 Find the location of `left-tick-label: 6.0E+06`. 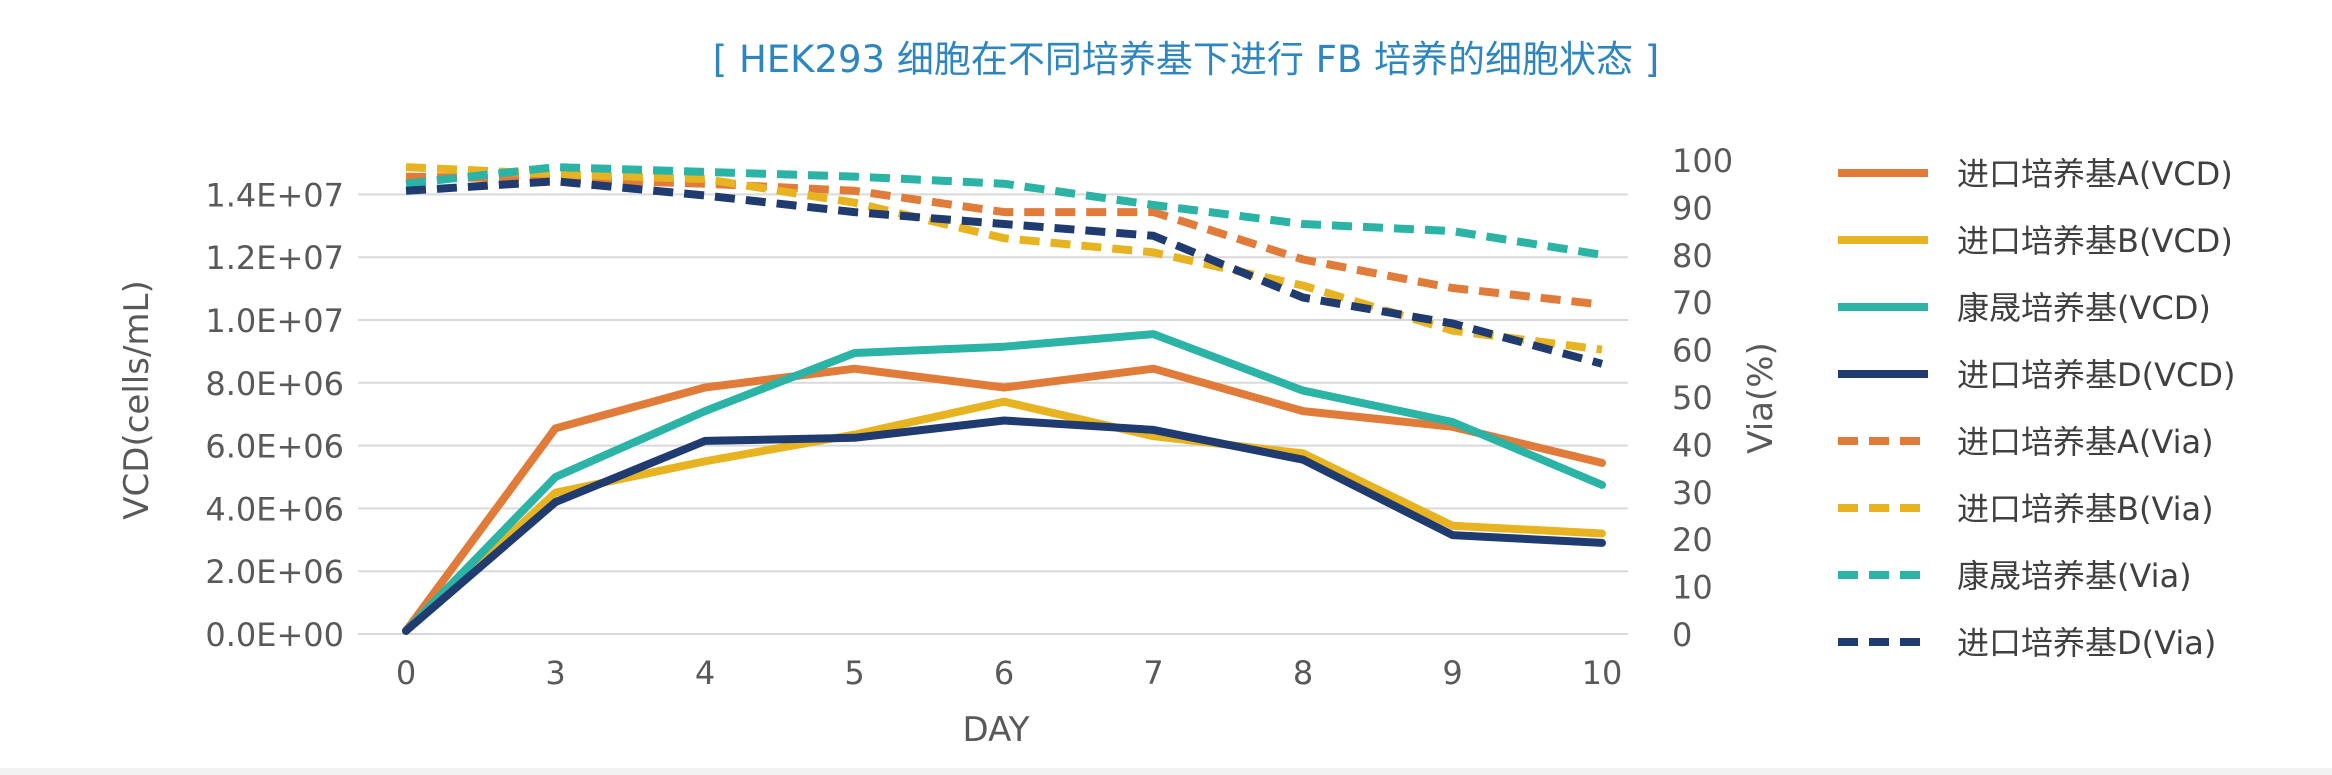

left-tick-label: 6.0E+06 is located at coordinates (274, 447).